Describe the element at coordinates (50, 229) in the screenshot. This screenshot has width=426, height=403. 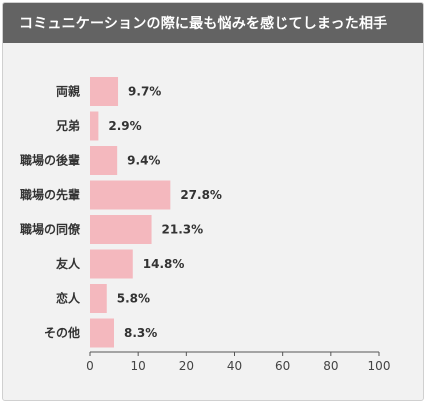
I see `category-label: 職場の同僚` at that location.